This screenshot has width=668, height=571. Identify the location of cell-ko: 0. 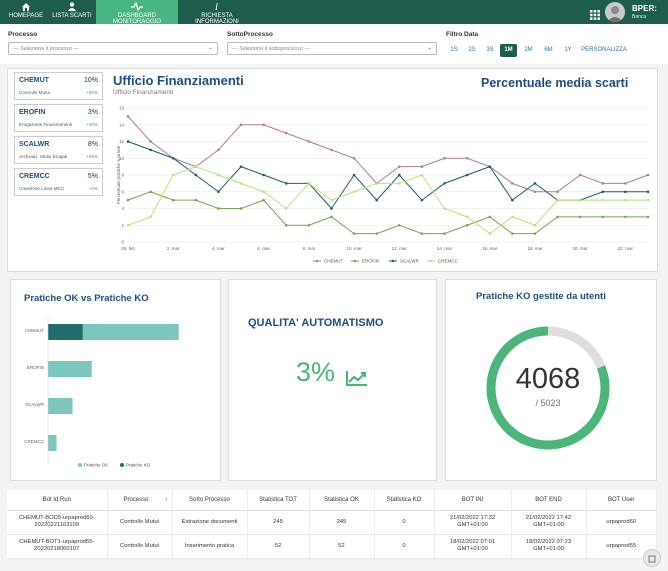
(404, 522).